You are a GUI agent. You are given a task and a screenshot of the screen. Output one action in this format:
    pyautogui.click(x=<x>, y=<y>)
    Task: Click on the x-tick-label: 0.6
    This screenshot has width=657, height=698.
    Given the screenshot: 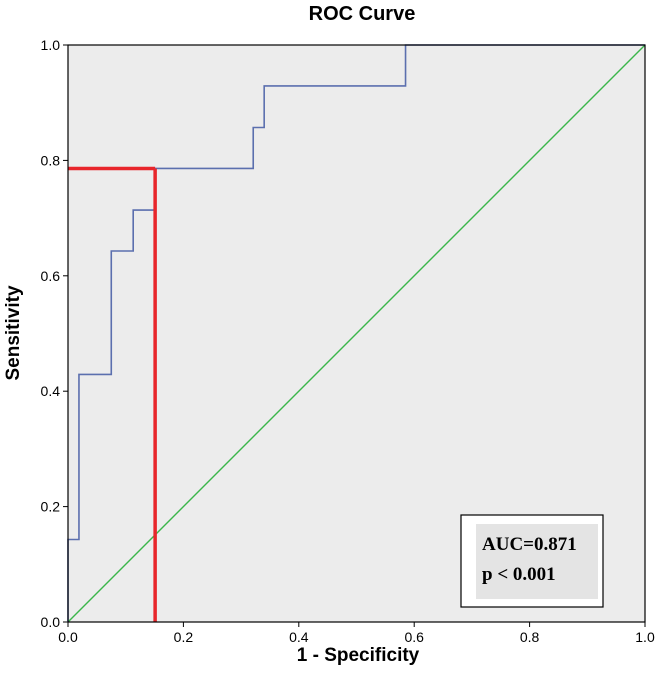 What is the action you would take?
    pyautogui.click(x=414, y=637)
    